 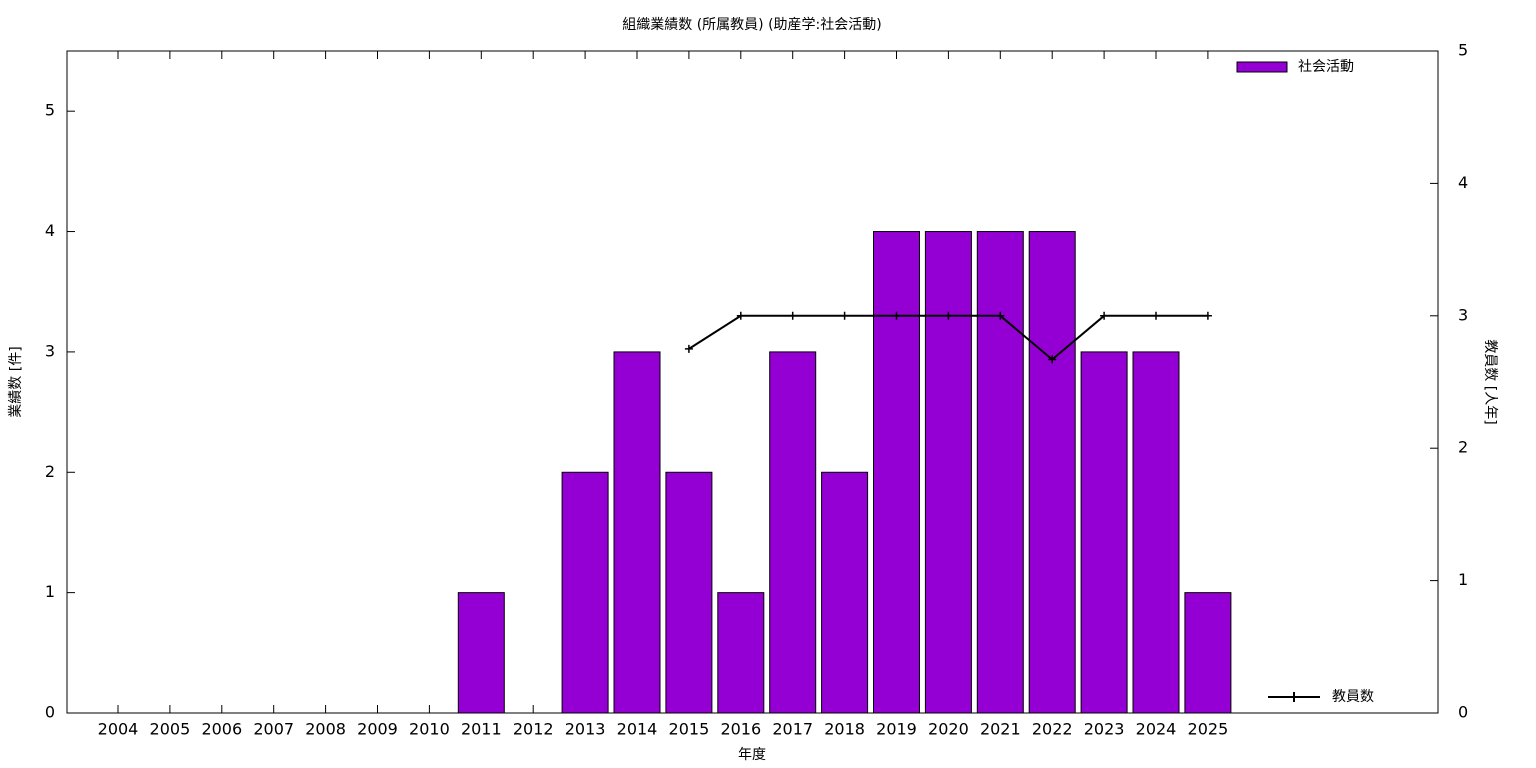 What do you see at coordinates (1463, 182) in the screenshot?
I see `y2-tick-label: 4` at bounding box center [1463, 182].